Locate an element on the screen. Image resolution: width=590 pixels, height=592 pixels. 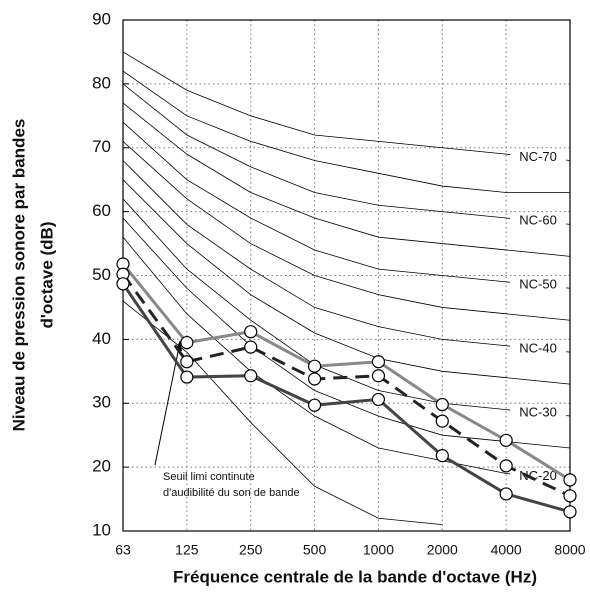
y-tick-label: 40 is located at coordinates (101, 338).